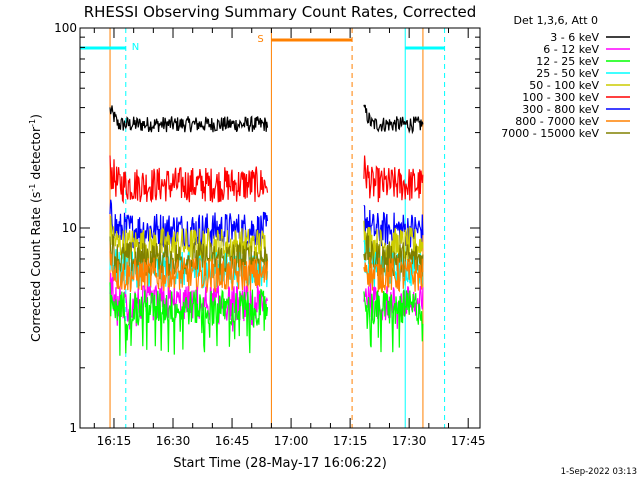  What do you see at coordinates (35, 155) in the screenshot?
I see `y-axis-label-mid: detector` at bounding box center [35, 155].